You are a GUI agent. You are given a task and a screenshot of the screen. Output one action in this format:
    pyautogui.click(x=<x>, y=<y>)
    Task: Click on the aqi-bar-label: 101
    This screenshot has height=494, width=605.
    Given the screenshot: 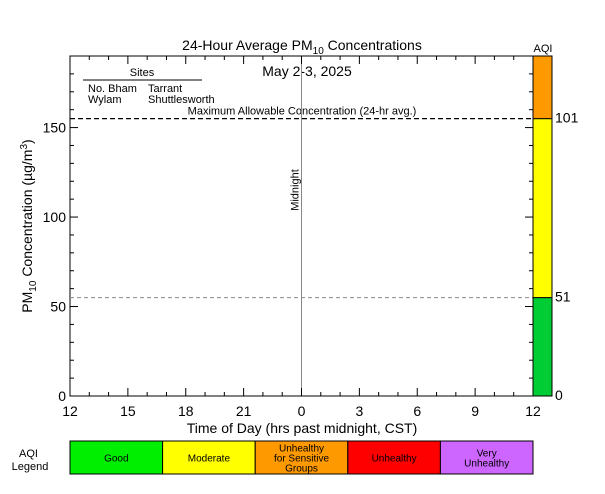 What is the action you would take?
    pyautogui.click(x=567, y=118)
    